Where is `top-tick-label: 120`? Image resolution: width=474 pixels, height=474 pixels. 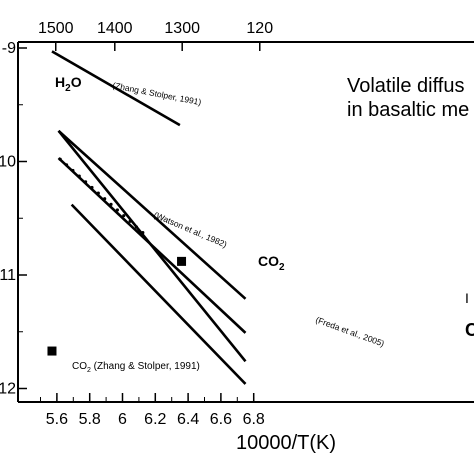
top-tick-label: 120 is located at coordinates (259, 28).